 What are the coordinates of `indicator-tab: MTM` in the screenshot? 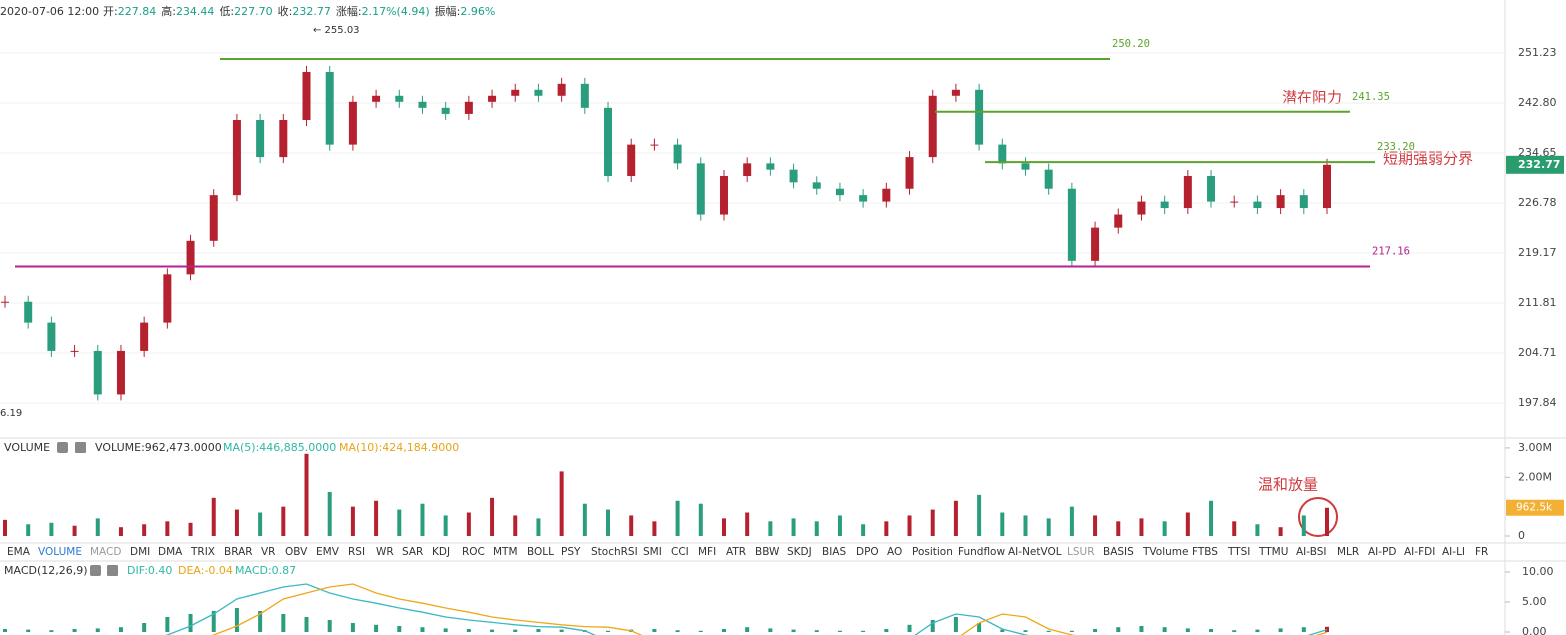 It's located at (505, 552).